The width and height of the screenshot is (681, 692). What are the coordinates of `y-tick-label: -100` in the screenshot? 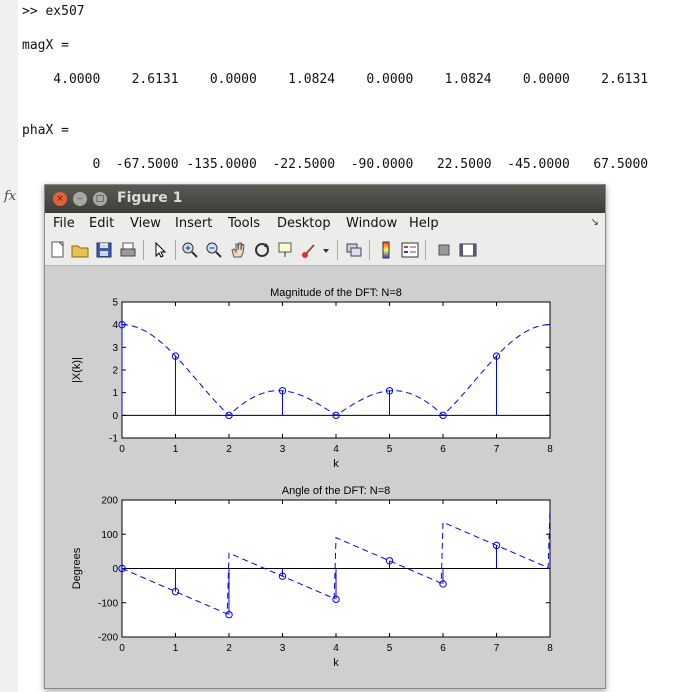 It's located at (108, 603).